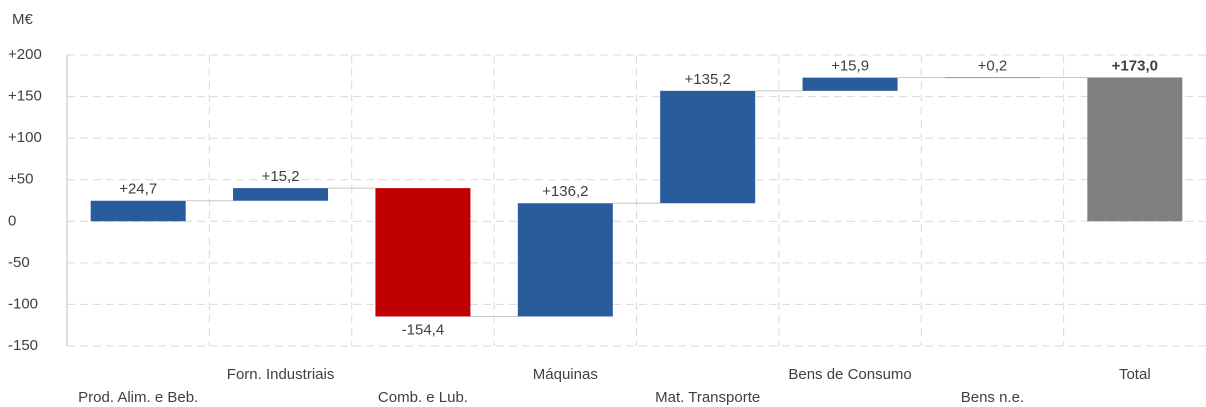 This screenshot has height=407, width=1206. What do you see at coordinates (1135, 374) in the screenshot?
I see `x-tick-label: Total` at bounding box center [1135, 374].